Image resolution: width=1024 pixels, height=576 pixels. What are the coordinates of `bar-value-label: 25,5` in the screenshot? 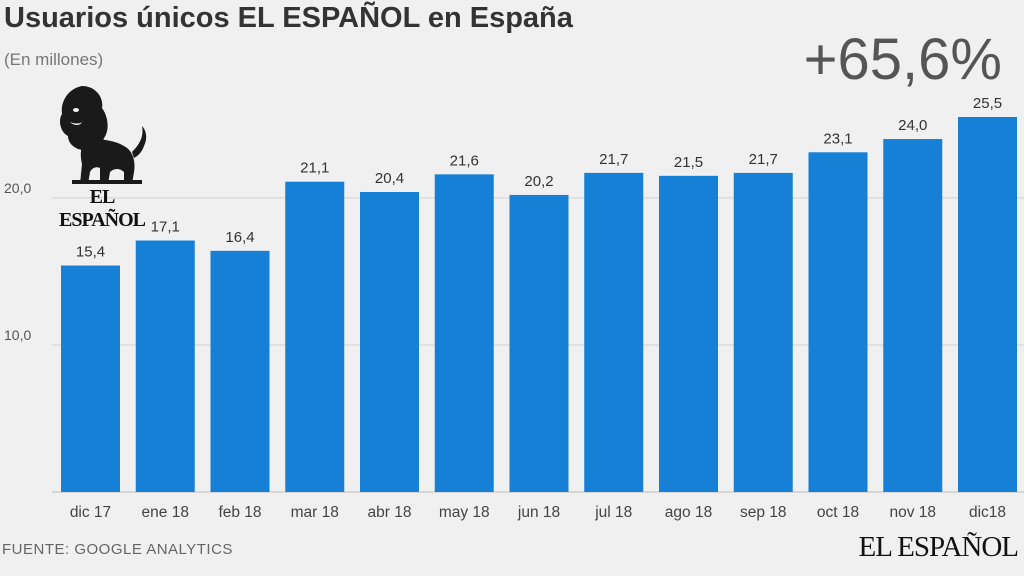 It's located at (987, 103).